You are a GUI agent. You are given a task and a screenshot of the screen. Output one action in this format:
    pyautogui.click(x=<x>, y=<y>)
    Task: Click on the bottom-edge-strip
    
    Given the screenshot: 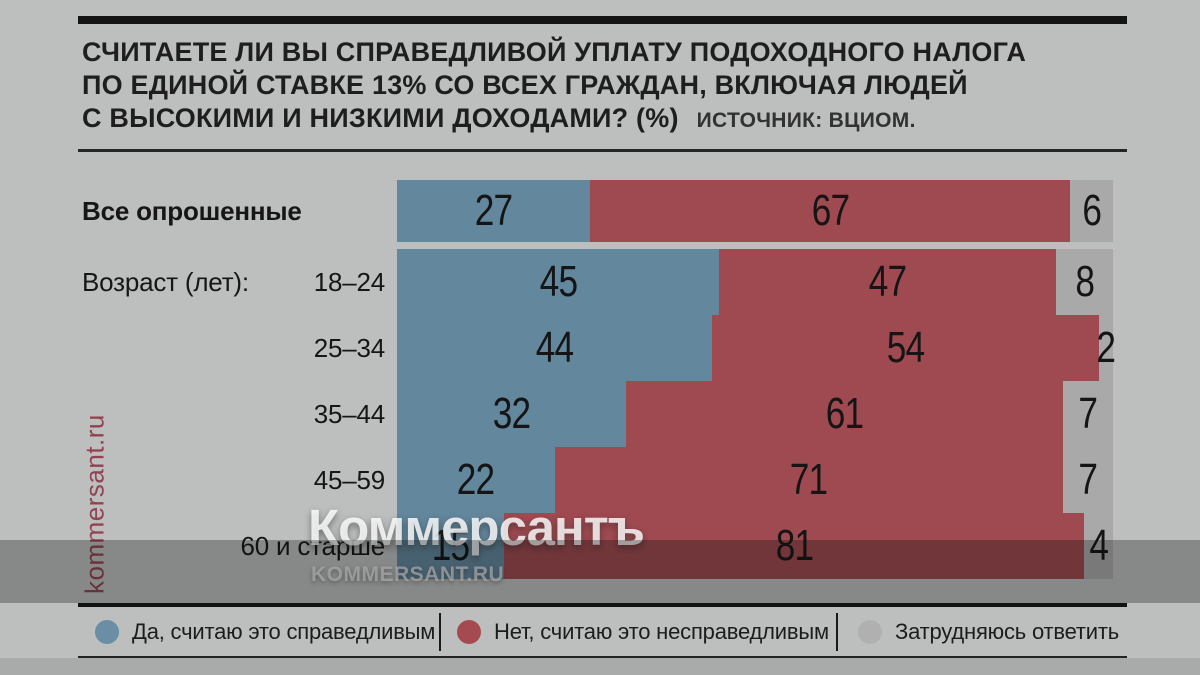 What is the action you would take?
    pyautogui.click(x=600, y=666)
    